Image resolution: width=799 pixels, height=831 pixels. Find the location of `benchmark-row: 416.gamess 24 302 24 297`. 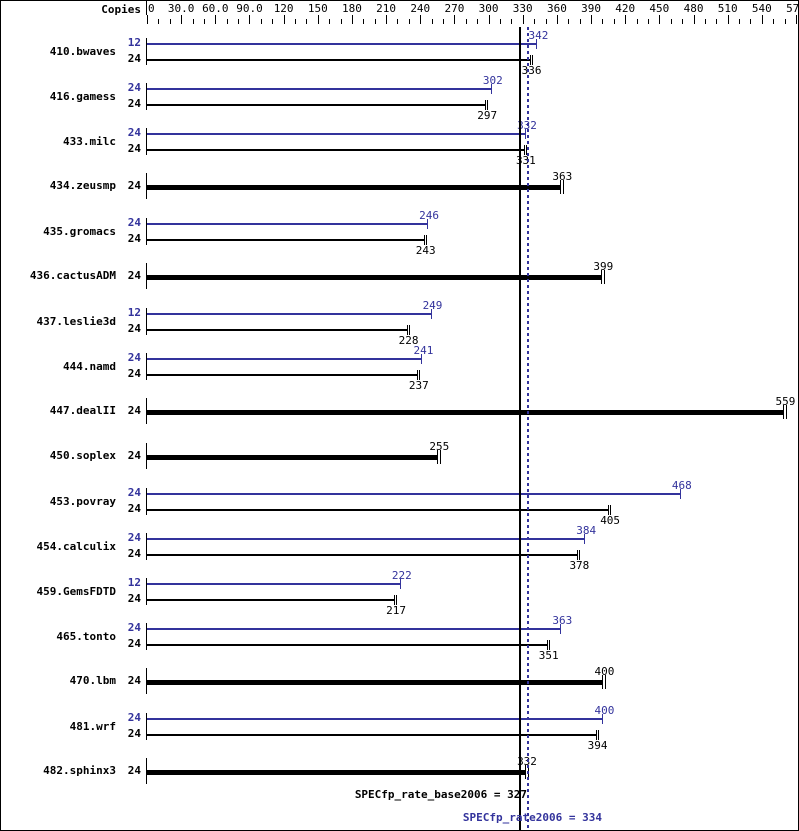

benchmark-row: 416.gamess 24 302 24 297 is located at coordinates (399, 98).